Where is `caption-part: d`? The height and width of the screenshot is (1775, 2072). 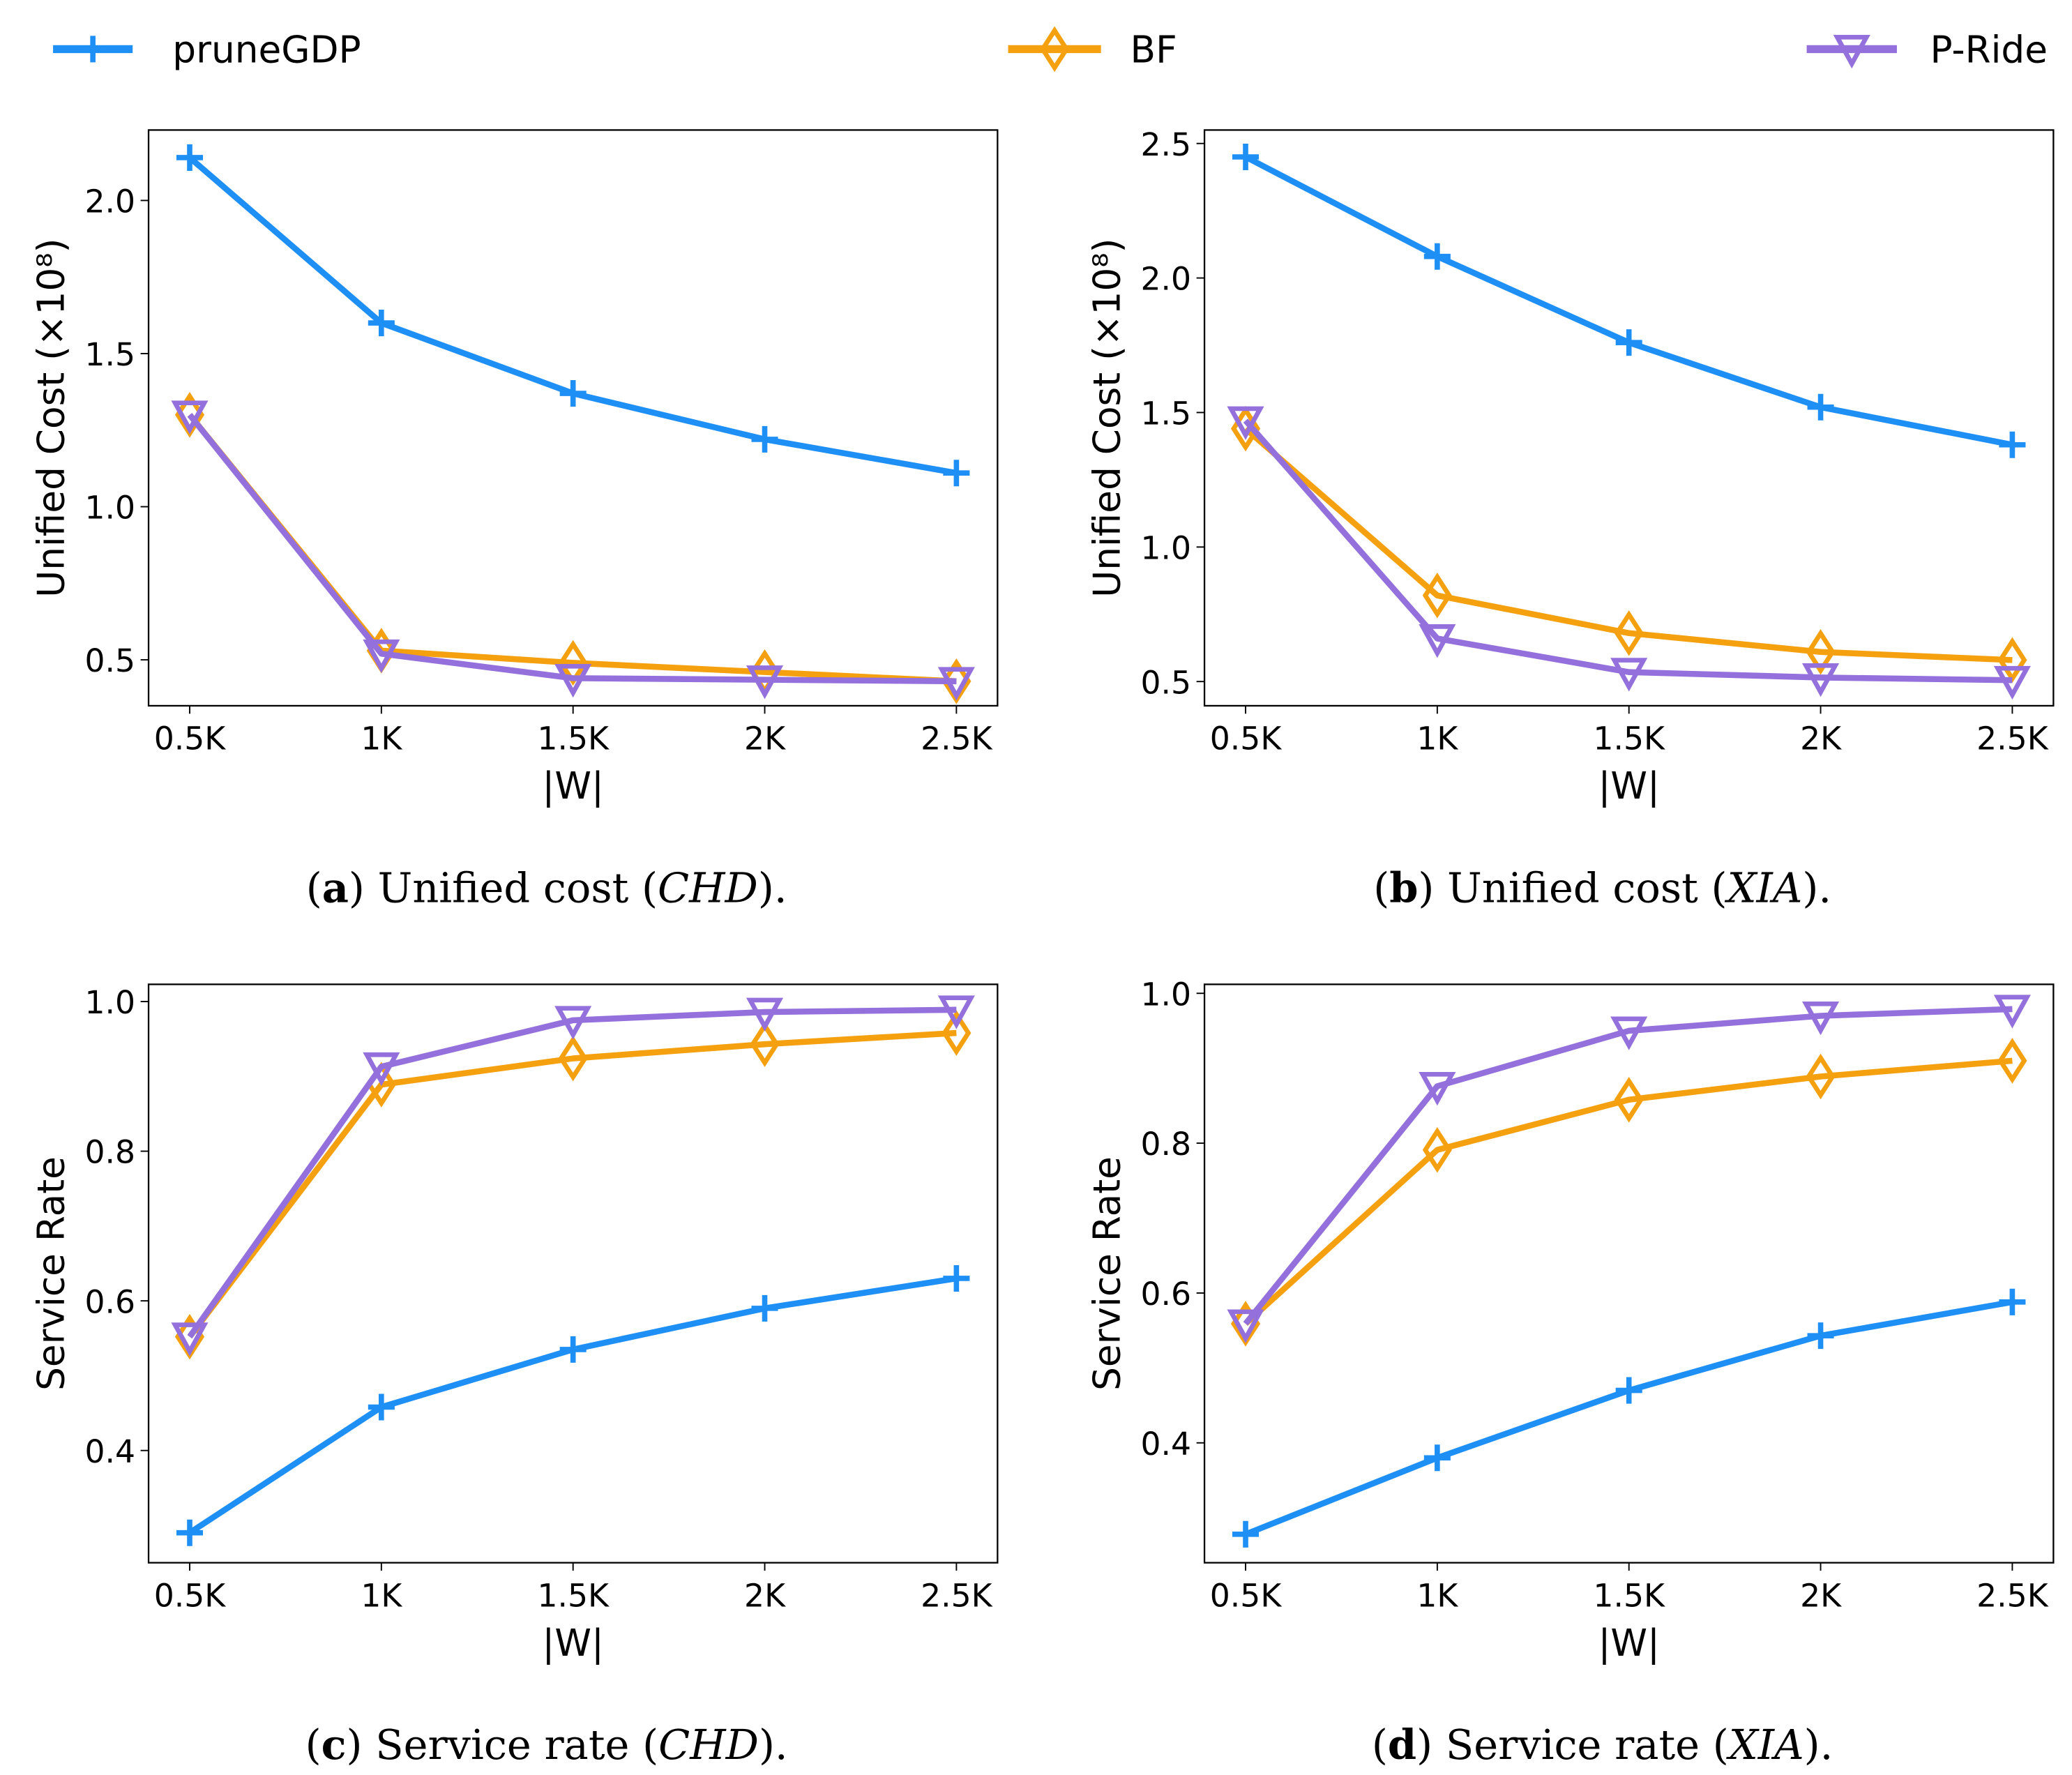 caption-part: d is located at coordinates (1402, 1745).